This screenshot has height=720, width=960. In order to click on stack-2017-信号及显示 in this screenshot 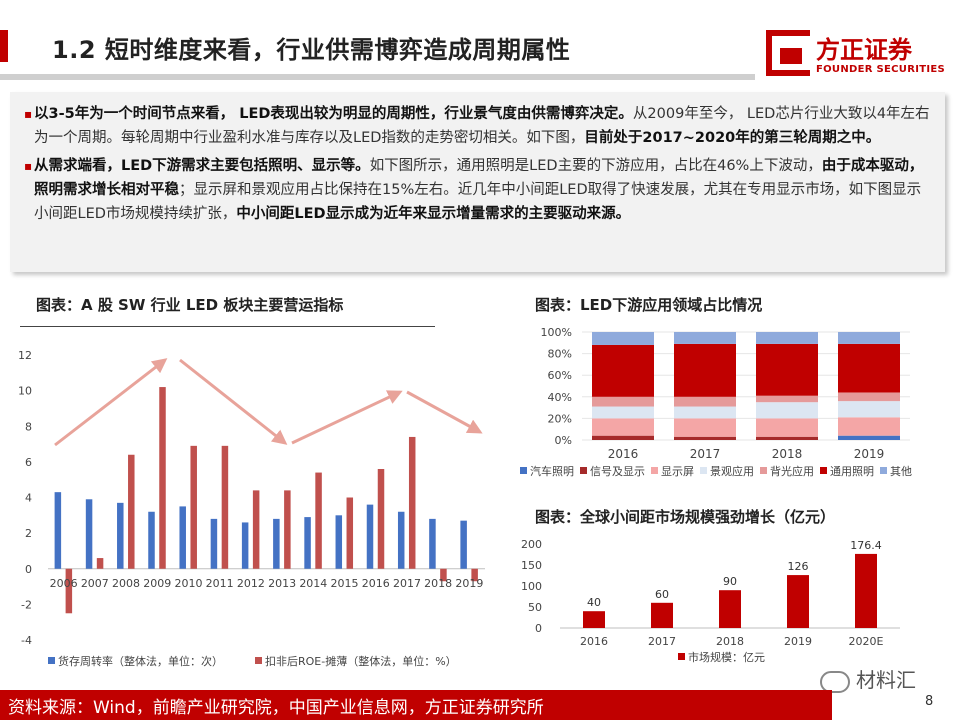, I will do `click(705, 438)`.